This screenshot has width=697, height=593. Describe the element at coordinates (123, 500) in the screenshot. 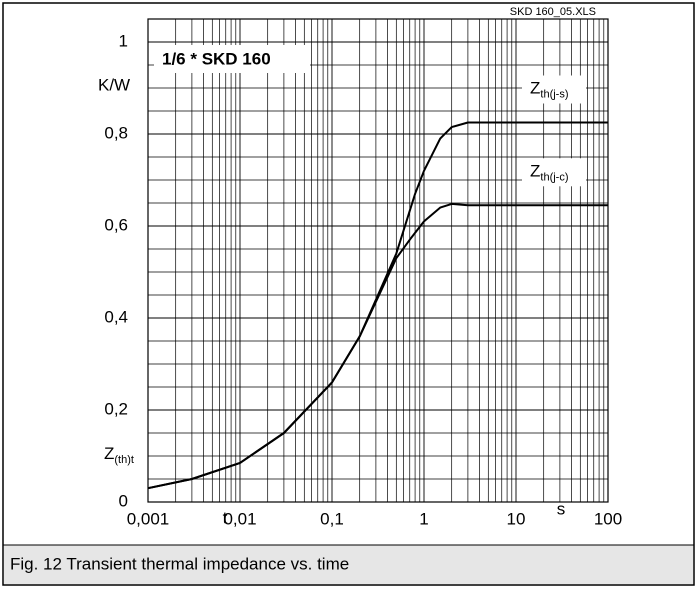

I see `y-tick-label: 0` at that location.